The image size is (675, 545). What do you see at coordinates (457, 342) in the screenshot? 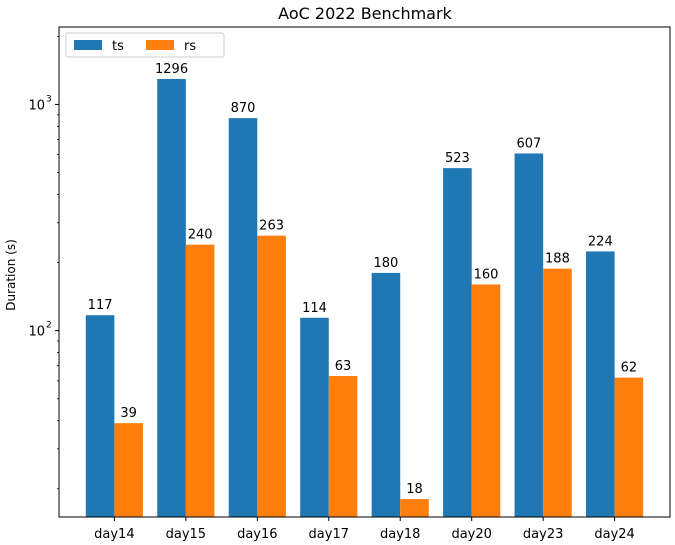
I see `bar-ts-day20` at bounding box center [457, 342].